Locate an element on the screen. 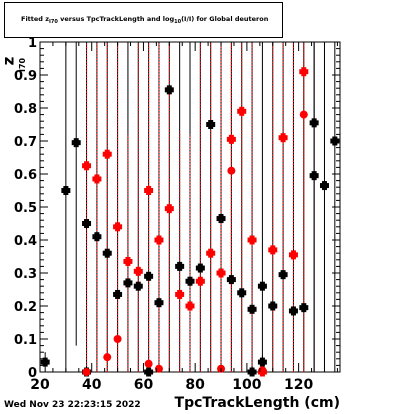  title-suffix: (I/I) for Global deuteron is located at coordinates (225, 19).